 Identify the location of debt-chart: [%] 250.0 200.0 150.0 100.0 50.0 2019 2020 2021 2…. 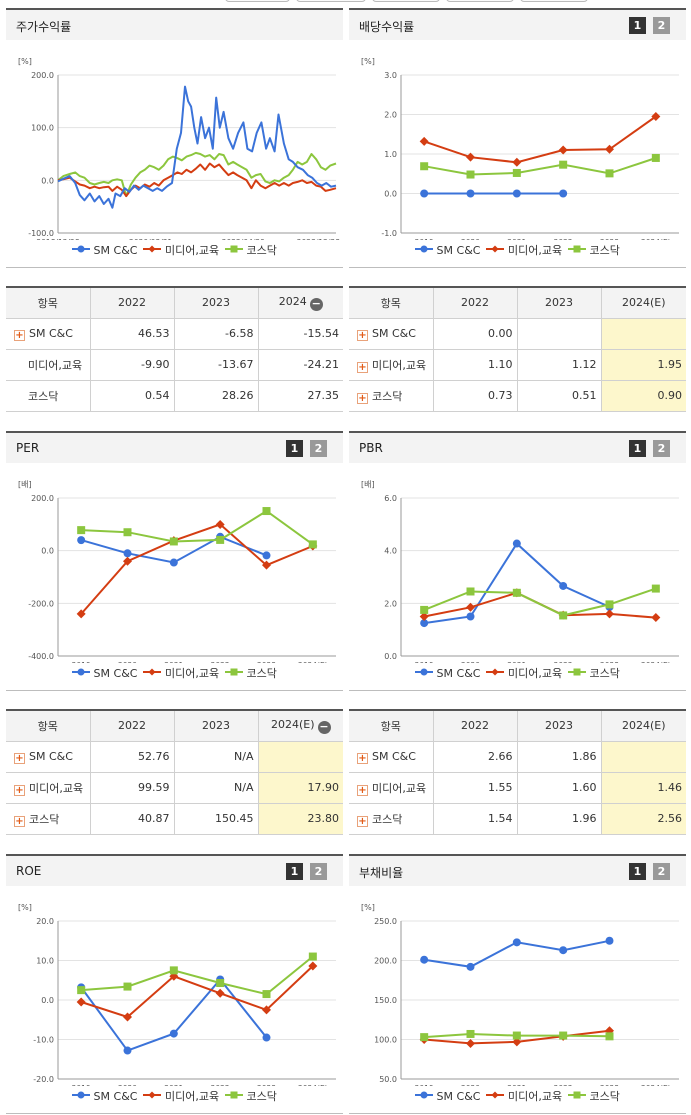
(520, 994).